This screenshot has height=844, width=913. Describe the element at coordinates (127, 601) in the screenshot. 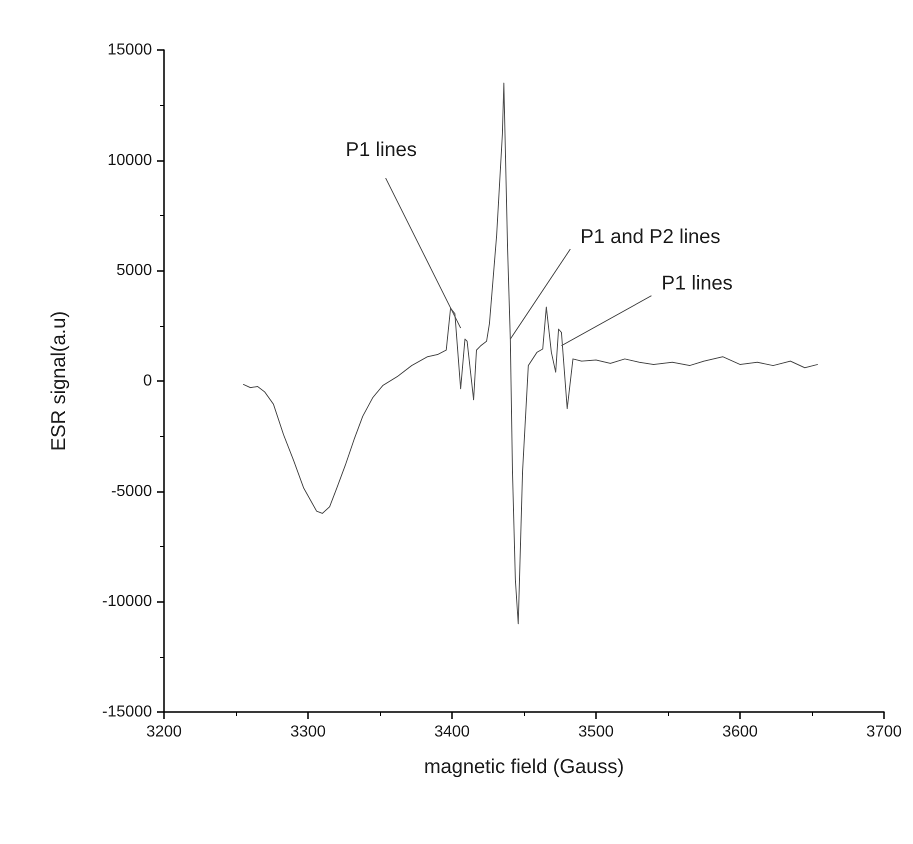

I see `y-tick-label: -10000` at that location.